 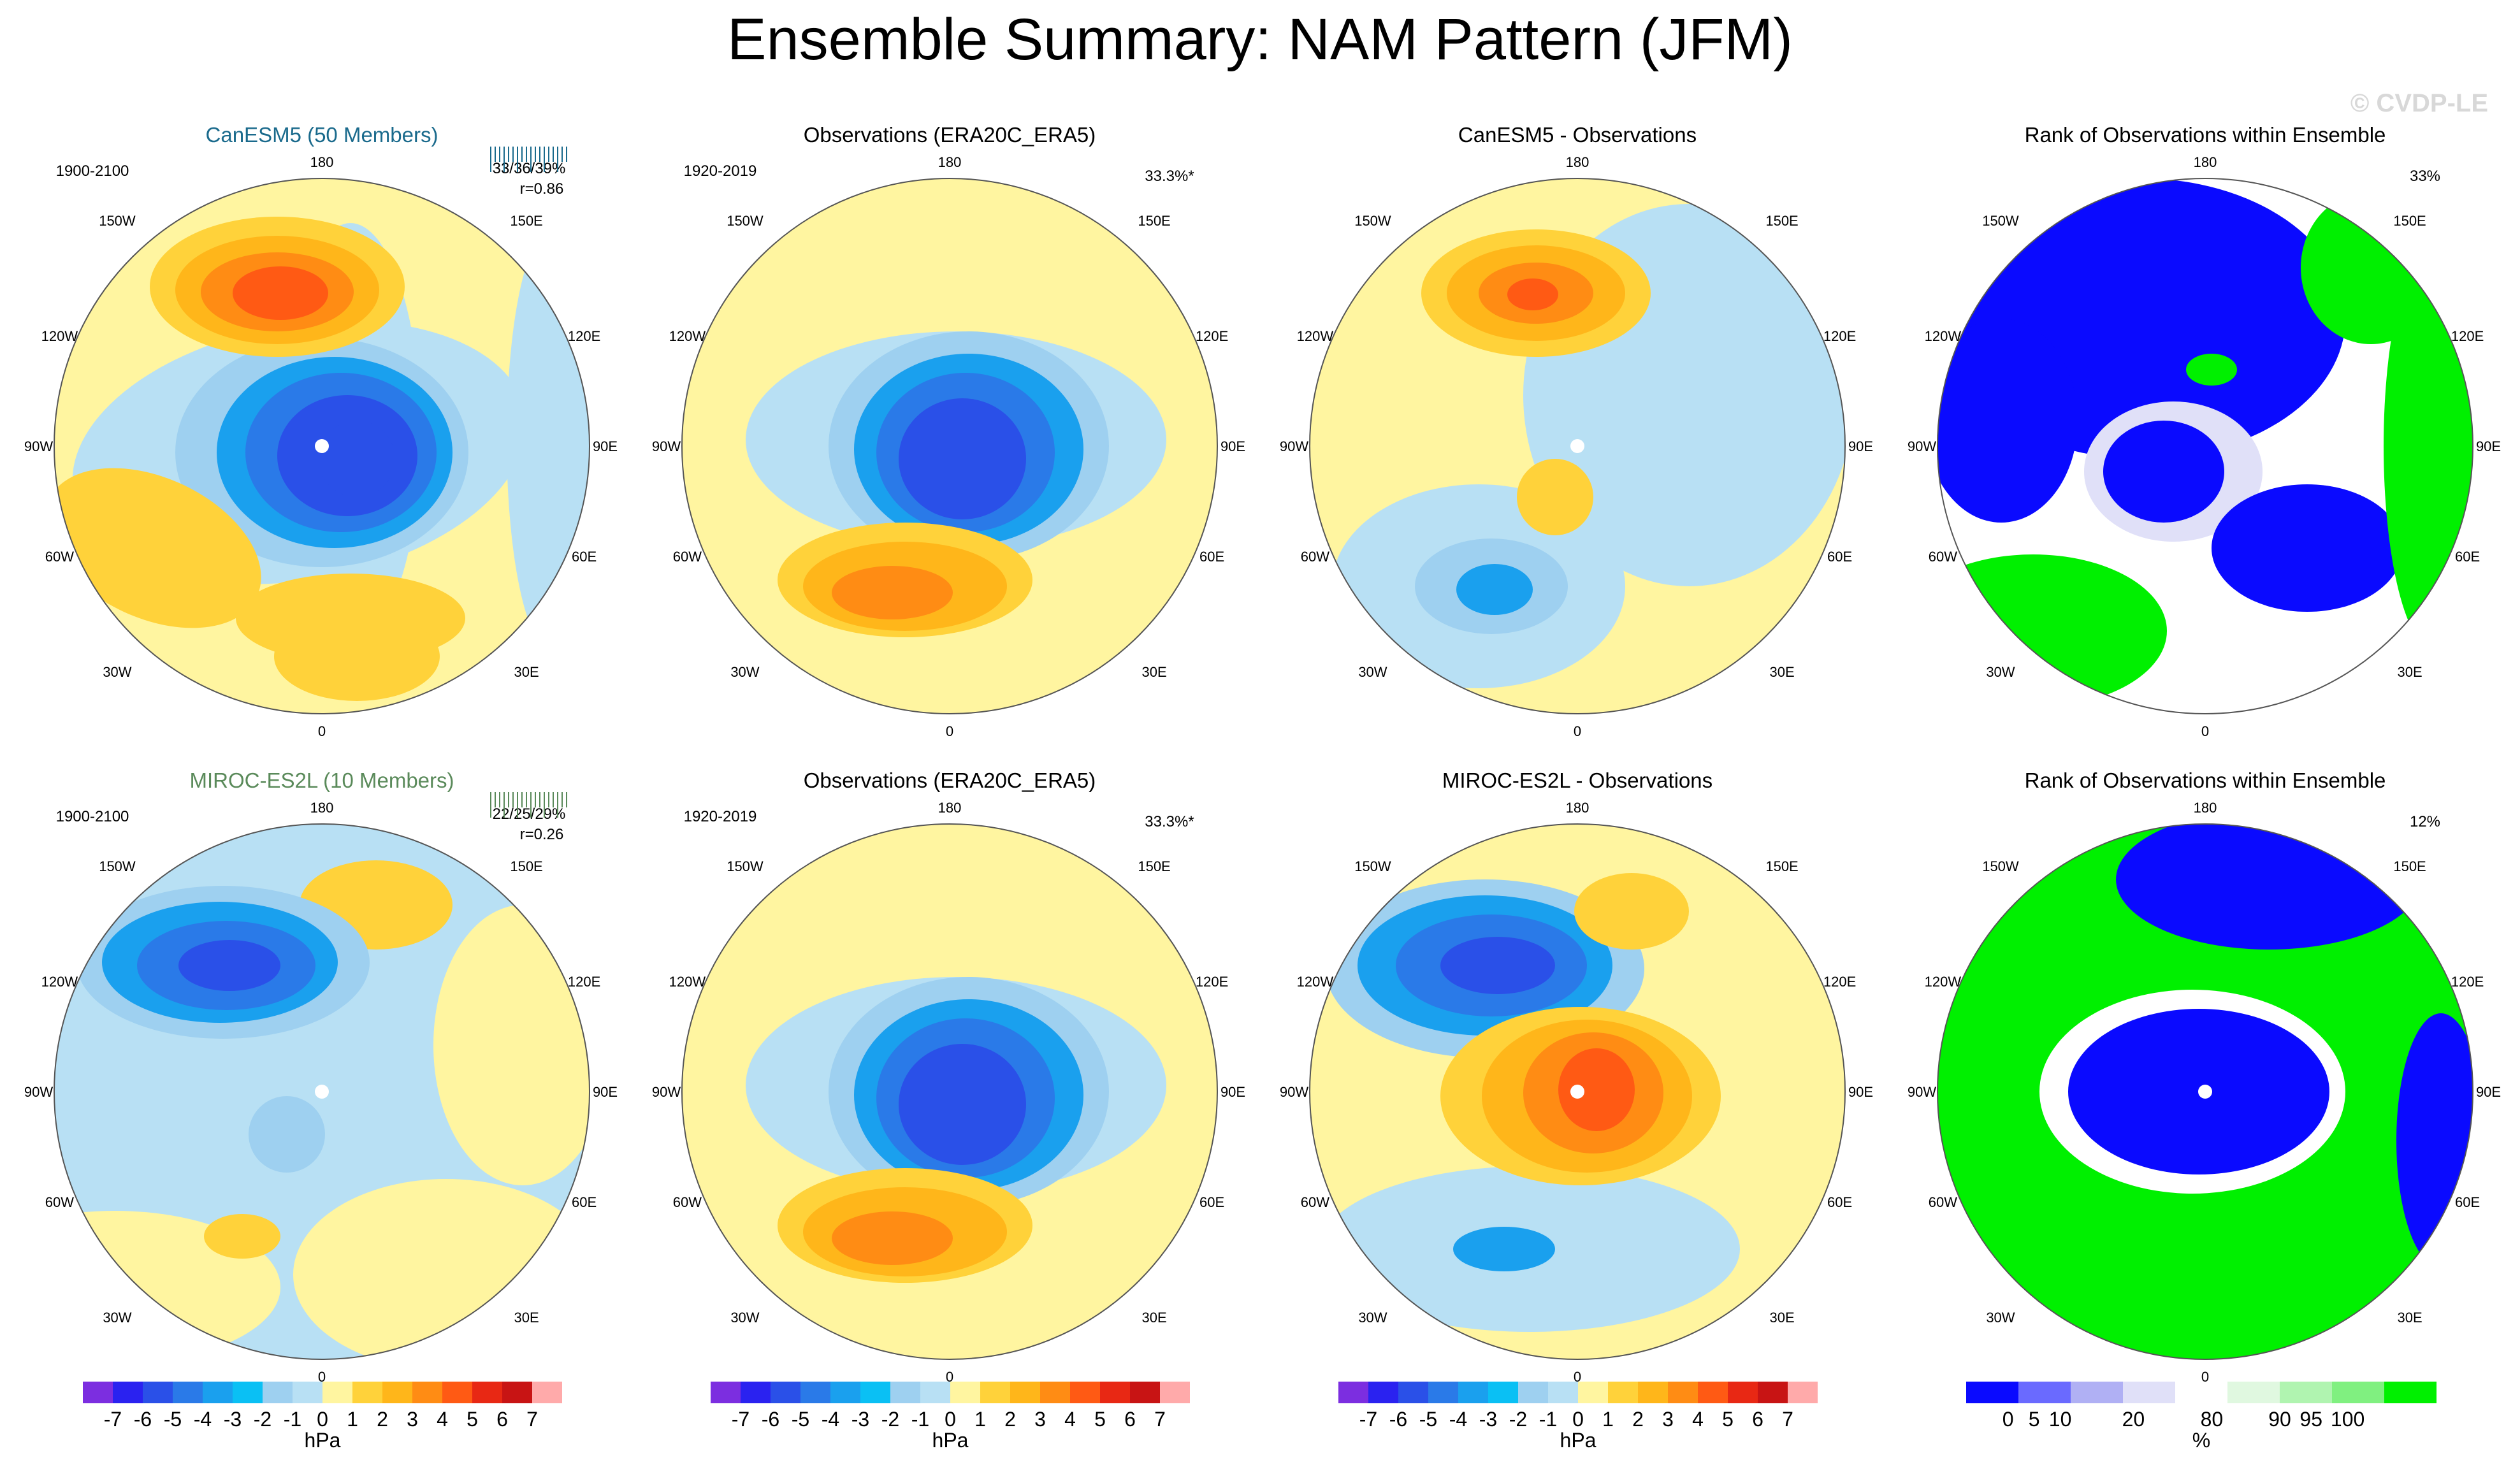 What do you see at coordinates (2419, 103) in the screenshot?
I see `watermark: © CVDP-LE` at bounding box center [2419, 103].